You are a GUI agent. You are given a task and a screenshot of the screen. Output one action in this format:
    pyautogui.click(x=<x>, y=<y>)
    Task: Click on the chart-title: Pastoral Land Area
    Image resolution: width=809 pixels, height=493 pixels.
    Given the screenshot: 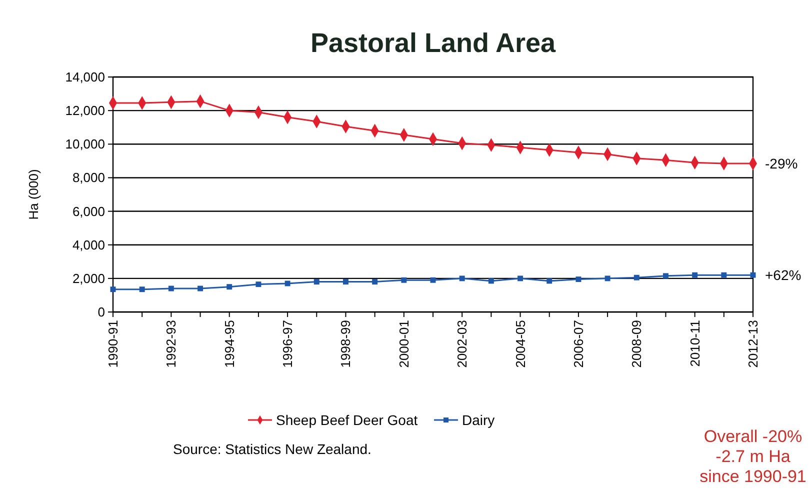 What is the action you would take?
    pyautogui.click(x=433, y=43)
    